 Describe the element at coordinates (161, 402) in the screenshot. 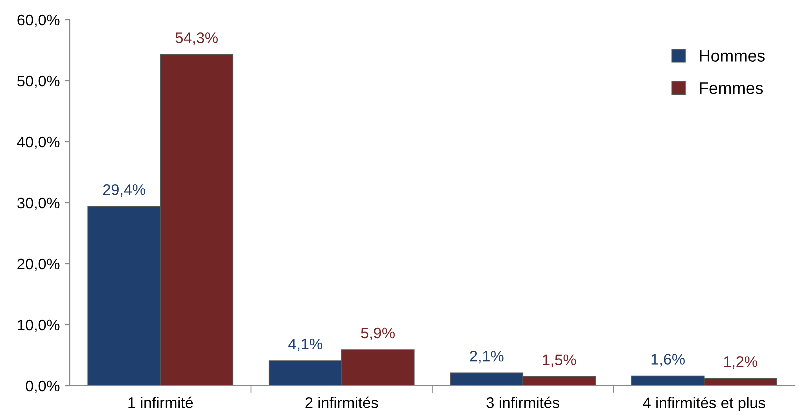

I see `x-tick-label: 1 infirmité` at that location.